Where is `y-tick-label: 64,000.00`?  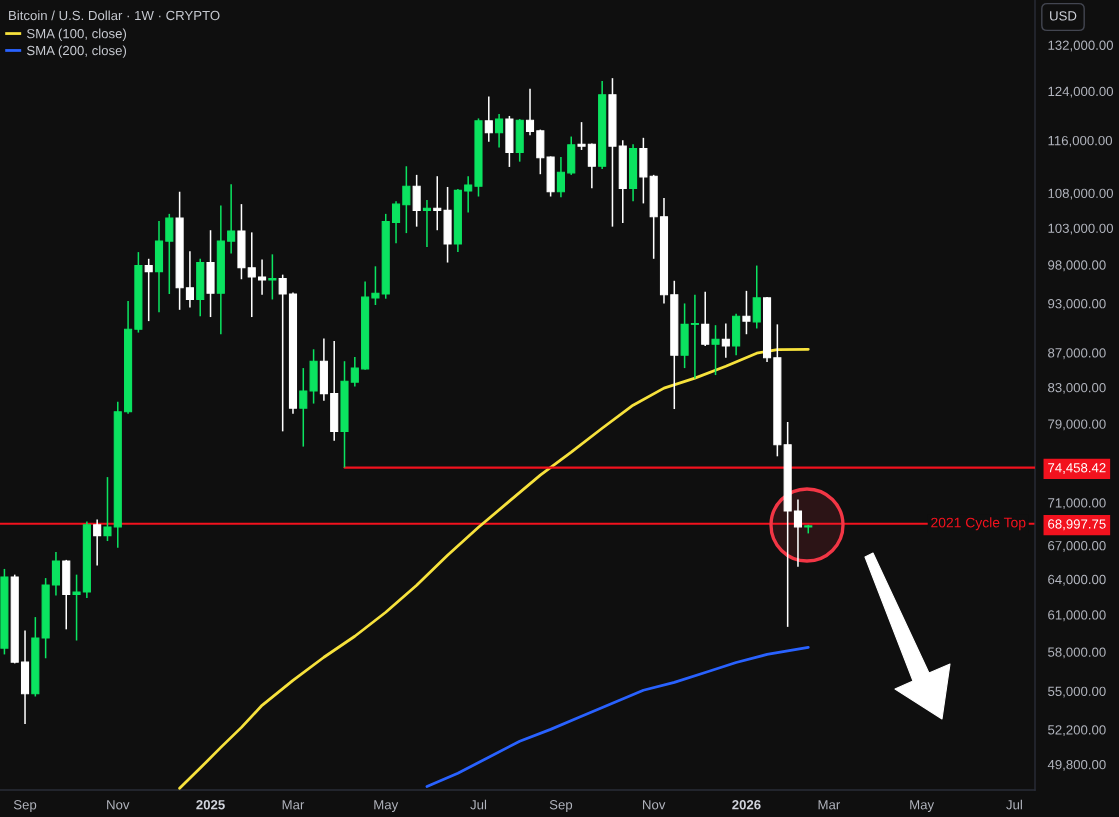 y-tick-label: 64,000.00 is located at coordinates (1077, 580).